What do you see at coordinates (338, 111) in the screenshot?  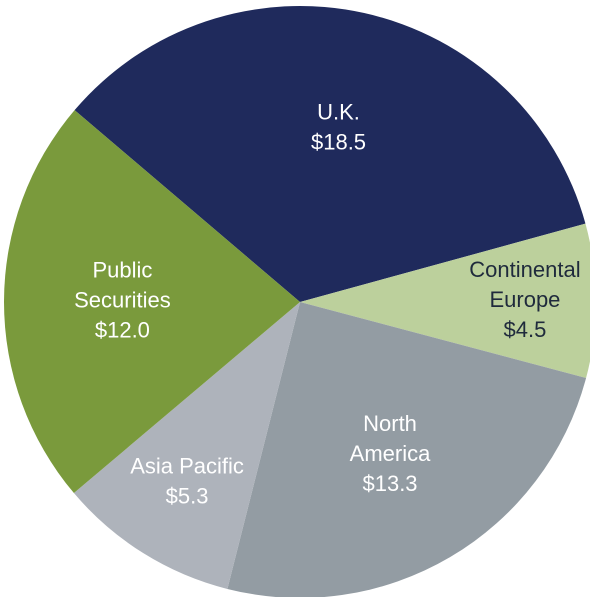 I see `slice-label: U.K.` at bounding box center [338, 111].